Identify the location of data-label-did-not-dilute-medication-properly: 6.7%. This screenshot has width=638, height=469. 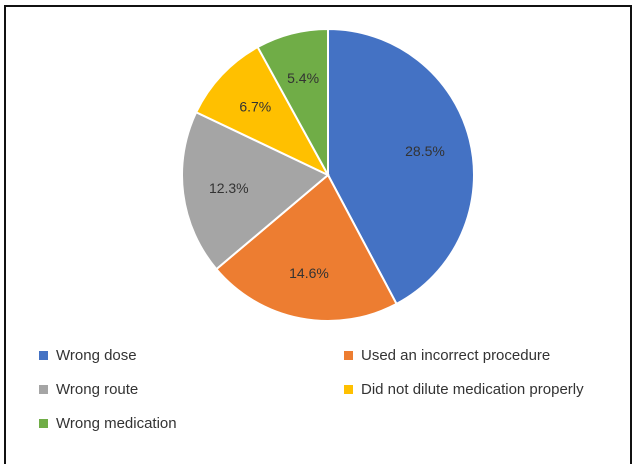
(255, 106).